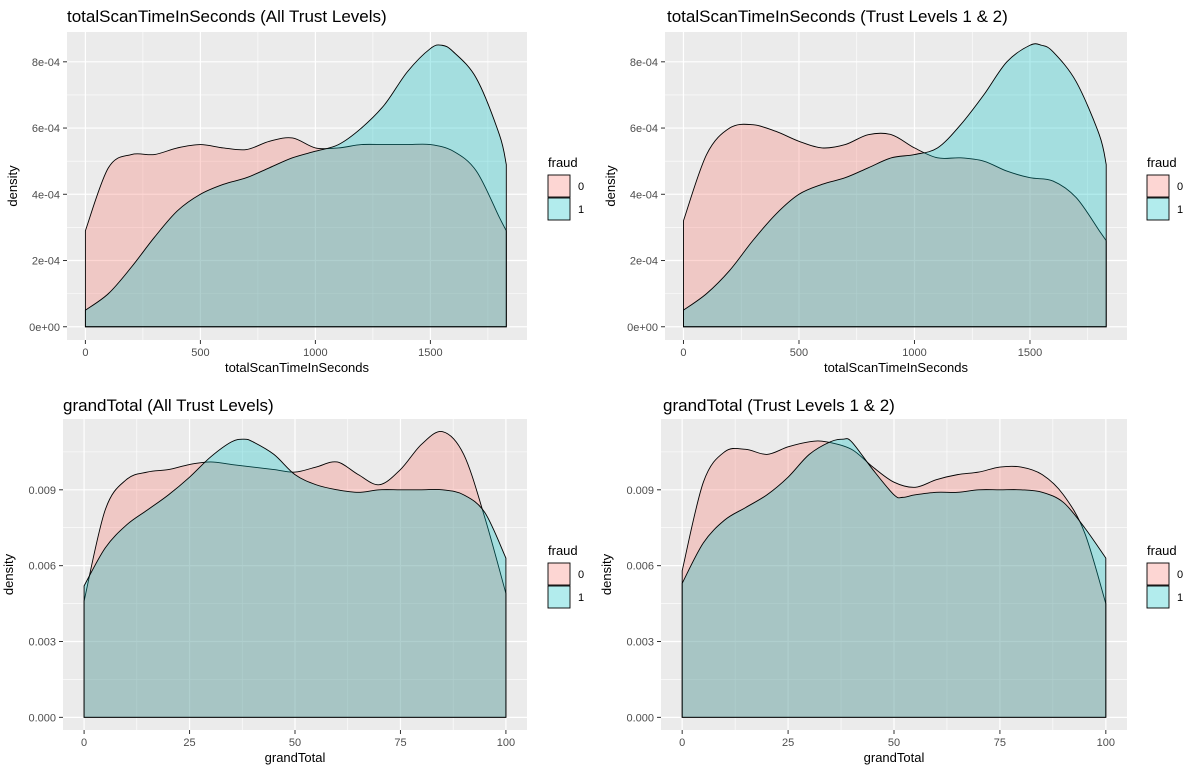 The image size is (1200, 776). Describe the element at coordinates (779, 405) in the screenshot. I see `chart-title: grandTotal (Trust Levels 1 & 2)` at that location.